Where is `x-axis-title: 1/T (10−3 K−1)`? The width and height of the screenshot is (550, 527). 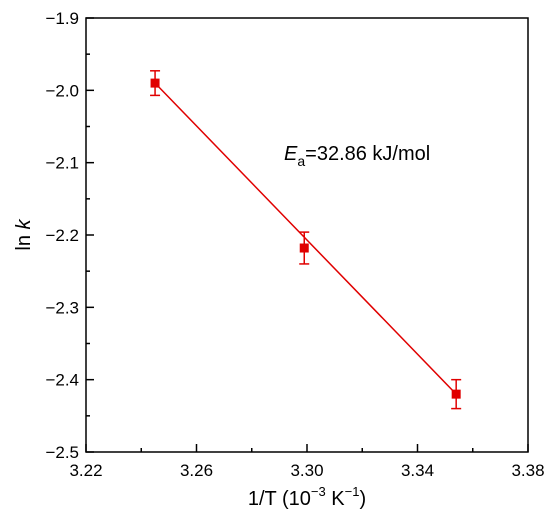 x-axis-title: 1/T (10−3 K−1) is located at coordinates (307, 497).